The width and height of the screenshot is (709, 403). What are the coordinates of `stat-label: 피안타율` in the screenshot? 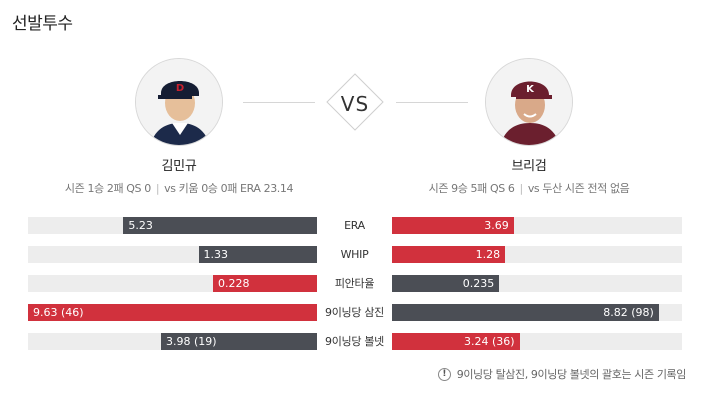 It's located at (354, 283).